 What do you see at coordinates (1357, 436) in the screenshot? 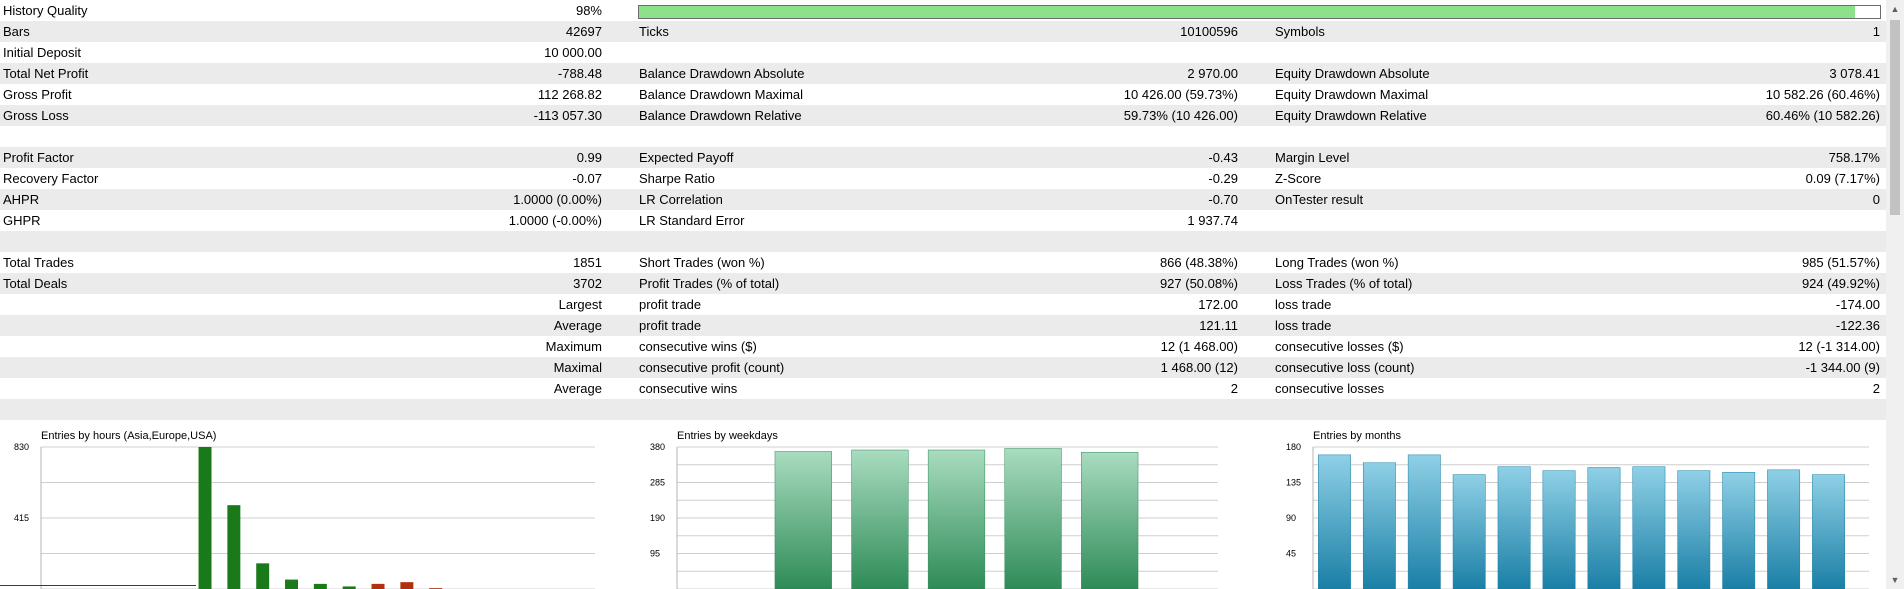
I see `chart-title: Entries by months` at bounding box center [1357, 436].